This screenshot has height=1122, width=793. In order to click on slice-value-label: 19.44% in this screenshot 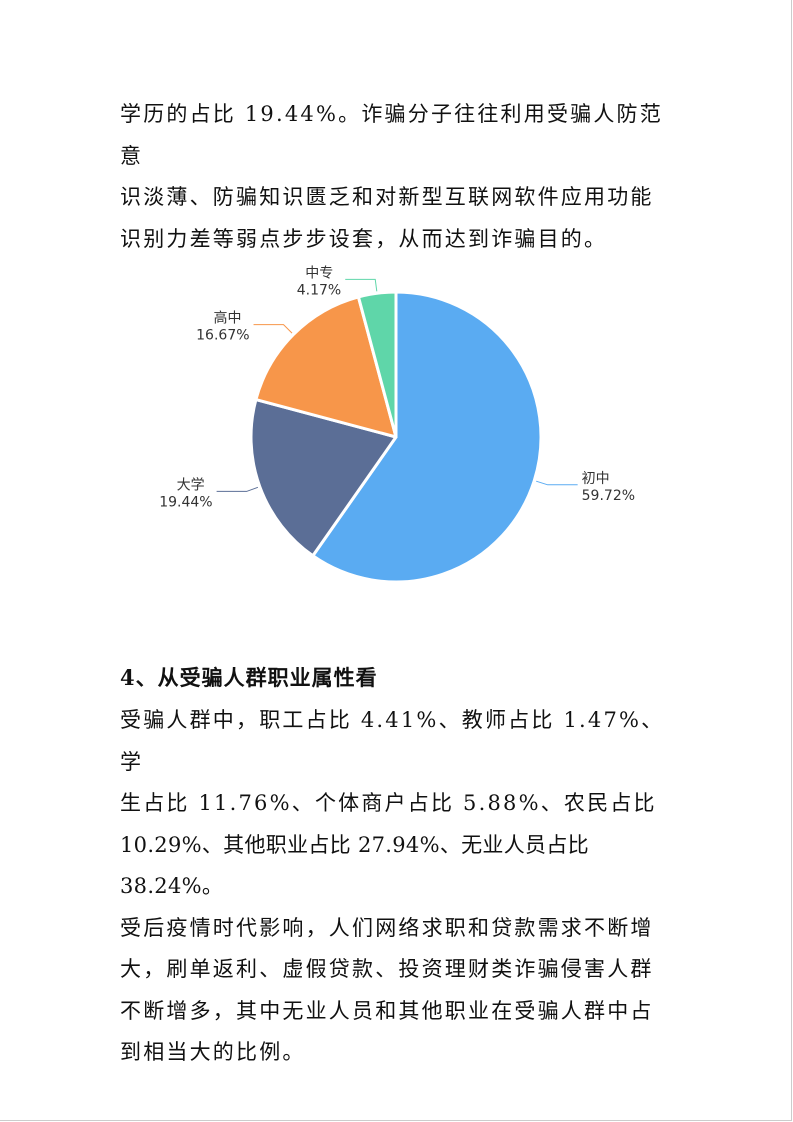, I will do `click(185, 502)`.